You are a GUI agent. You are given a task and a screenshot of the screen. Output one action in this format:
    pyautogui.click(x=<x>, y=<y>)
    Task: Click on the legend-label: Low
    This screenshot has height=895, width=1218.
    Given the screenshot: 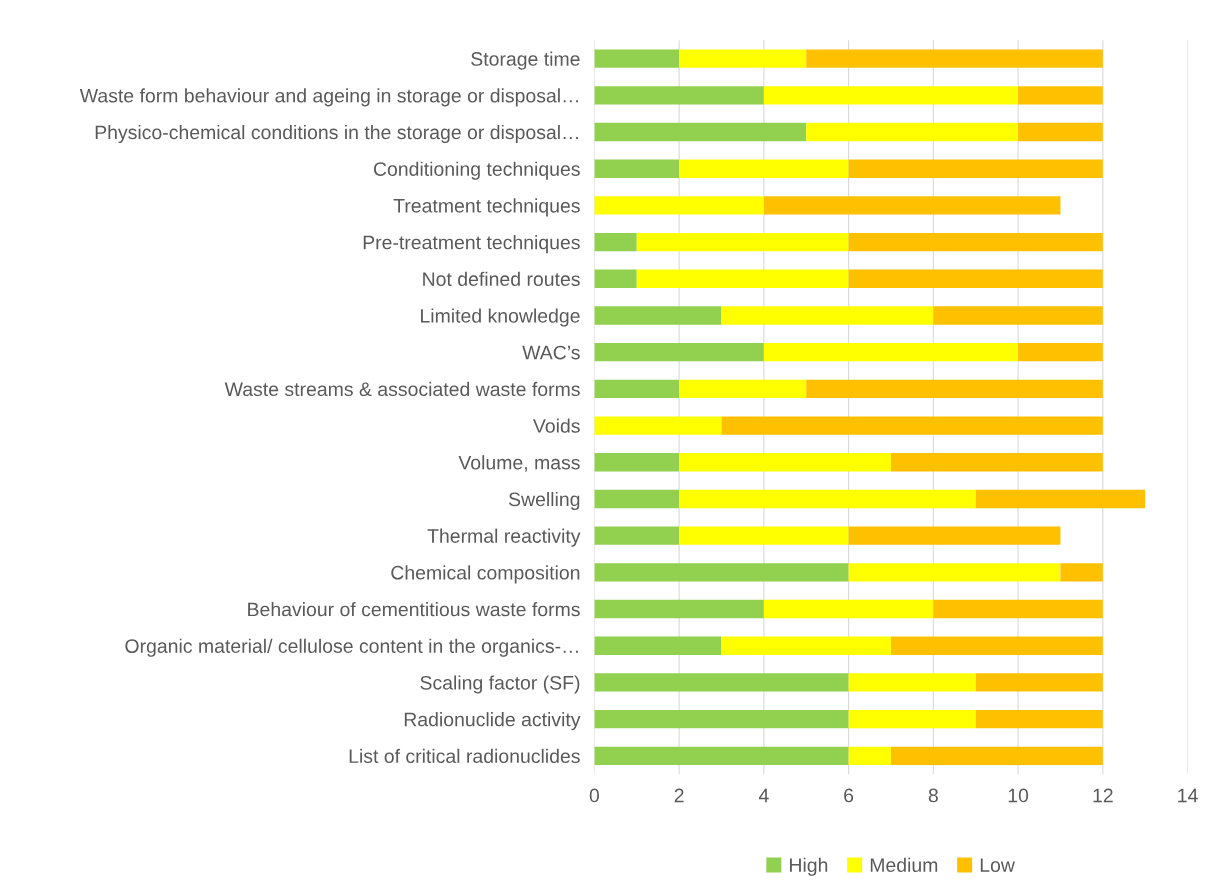 What is the action you would take?
    pyautogui.click(x=997, y=865)
    